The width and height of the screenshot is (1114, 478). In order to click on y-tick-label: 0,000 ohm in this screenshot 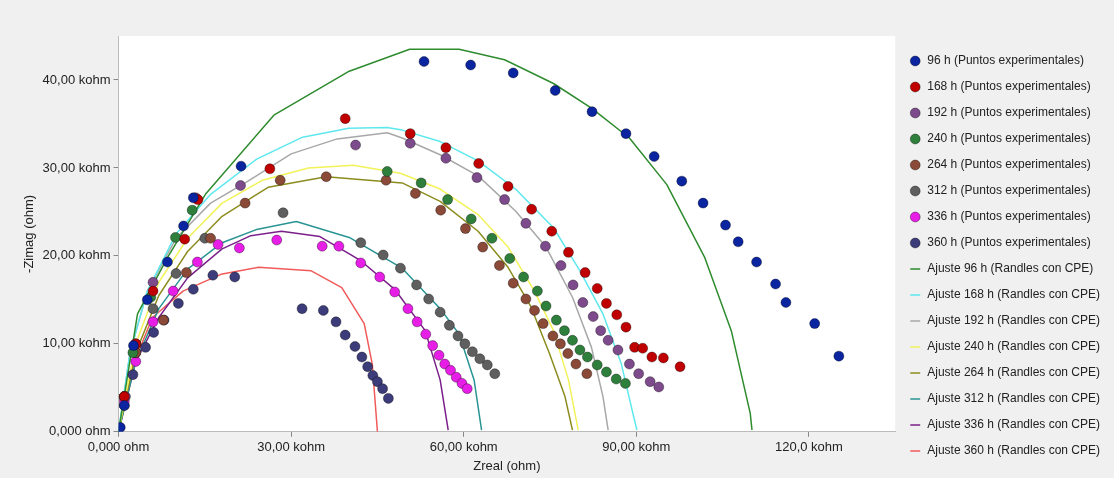, I will do `click(80, 431)`.